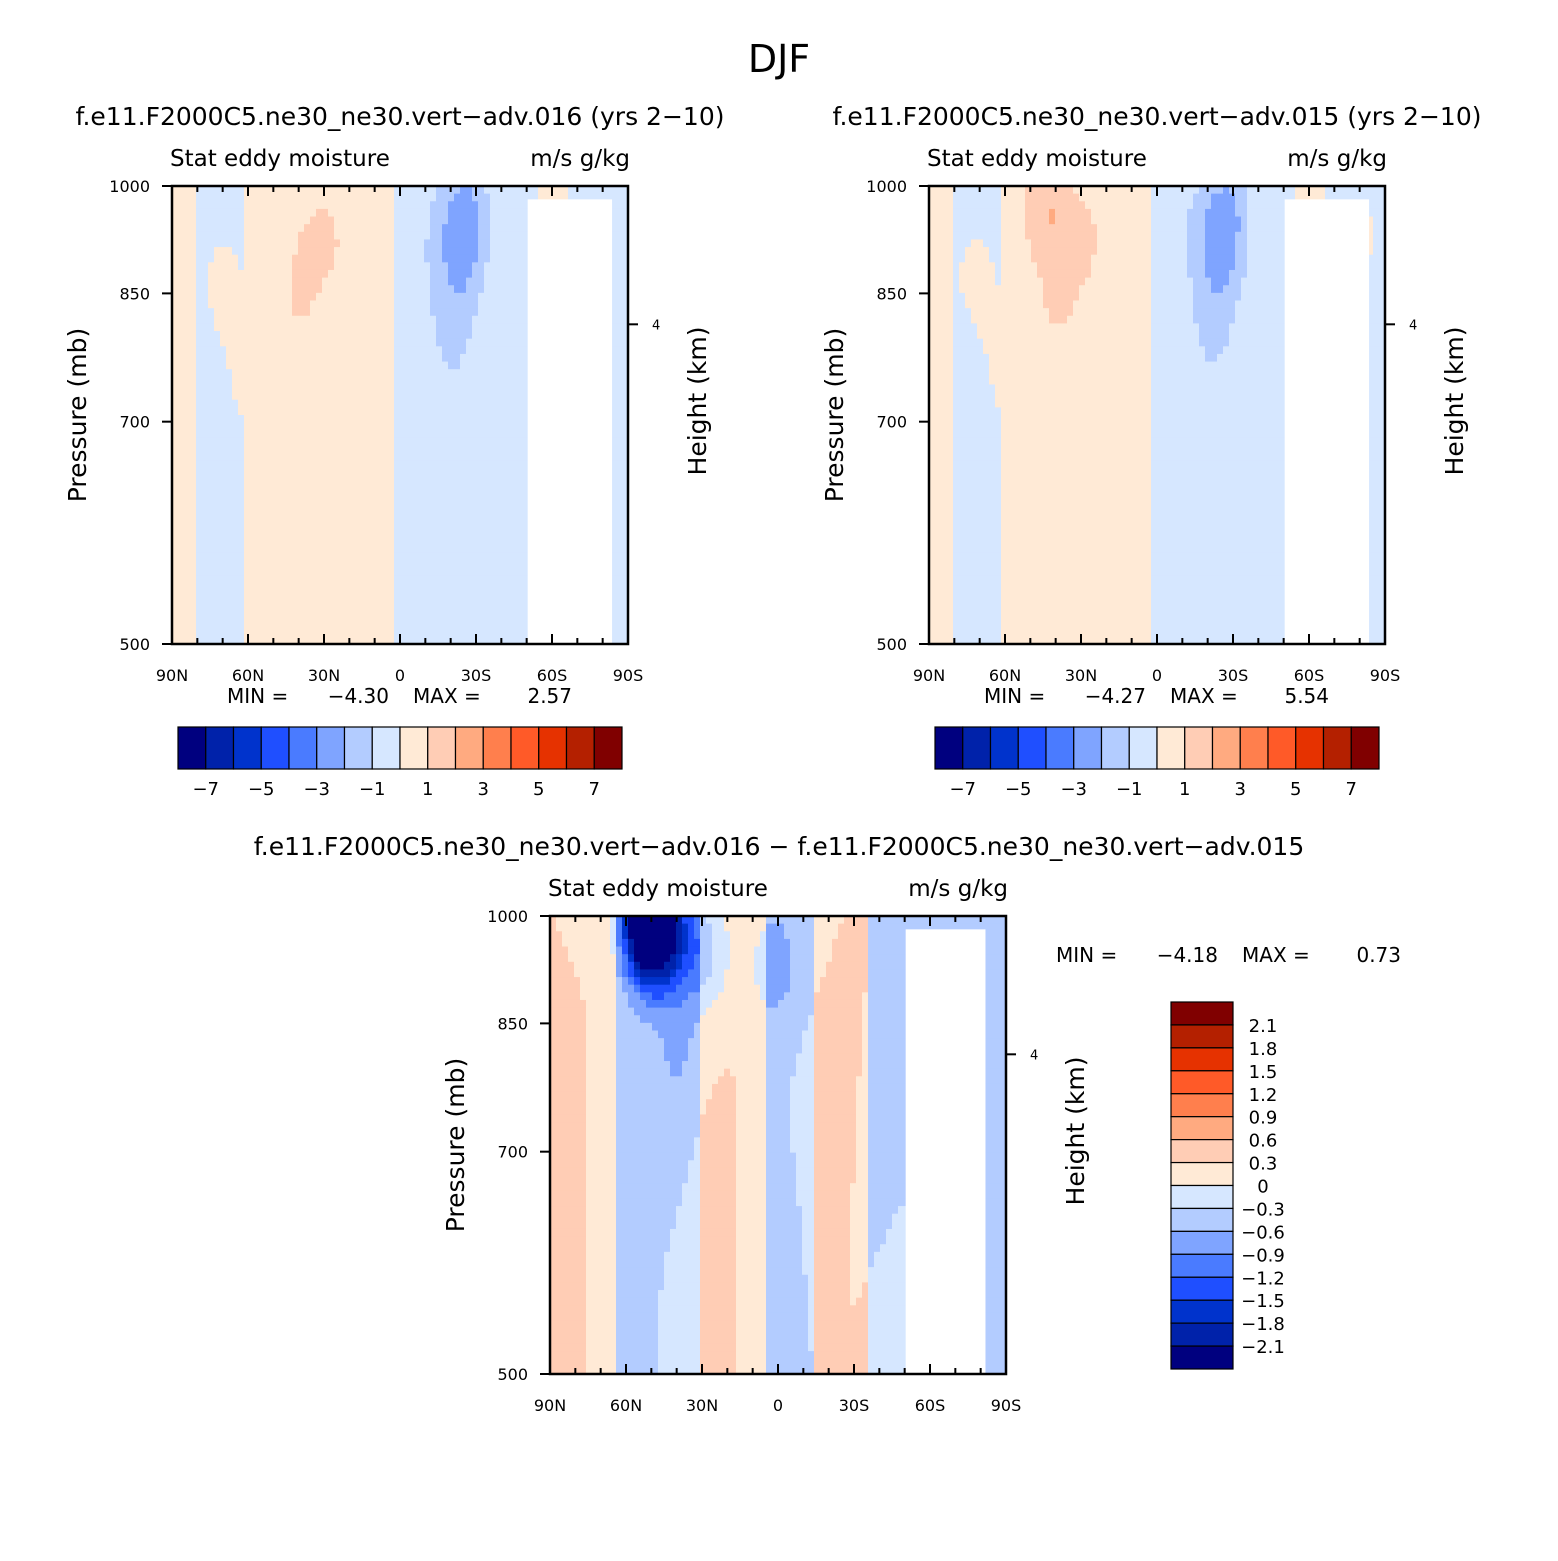 This screenshot has width=1558, height=1561. I want to click on colorbar: −7 −5 −3 −1 1 3 5 7, so click(400, 763).